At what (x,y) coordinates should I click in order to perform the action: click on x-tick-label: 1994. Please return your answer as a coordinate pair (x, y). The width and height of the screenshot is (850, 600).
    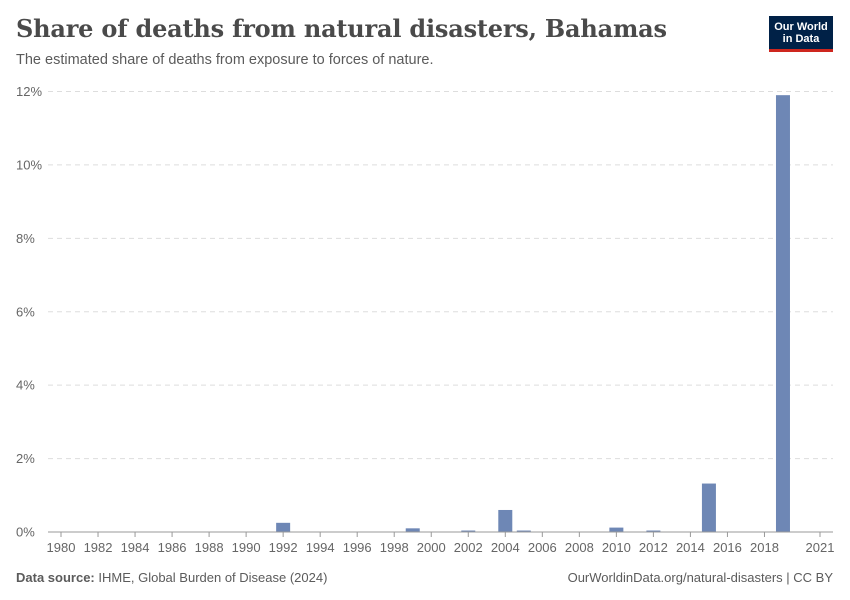
    Looking at the image, I should click on (320, 547).